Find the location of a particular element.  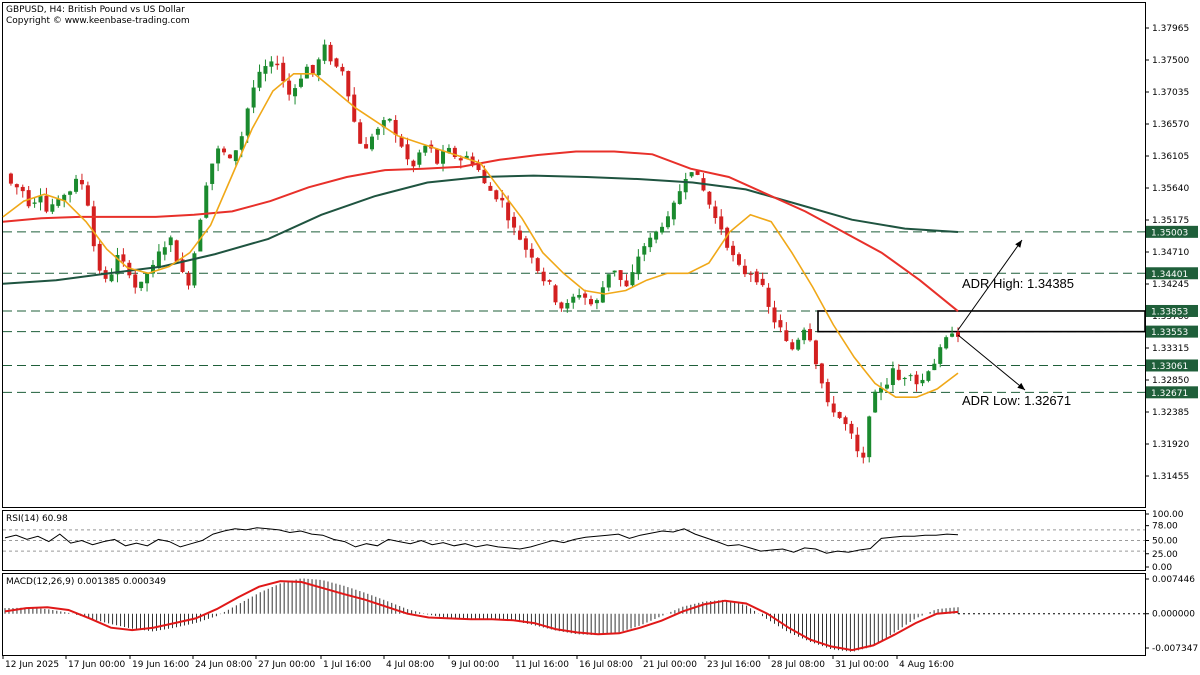

x-tick-label: 27 Jun 00:00 is located at coordinates (286, 665).